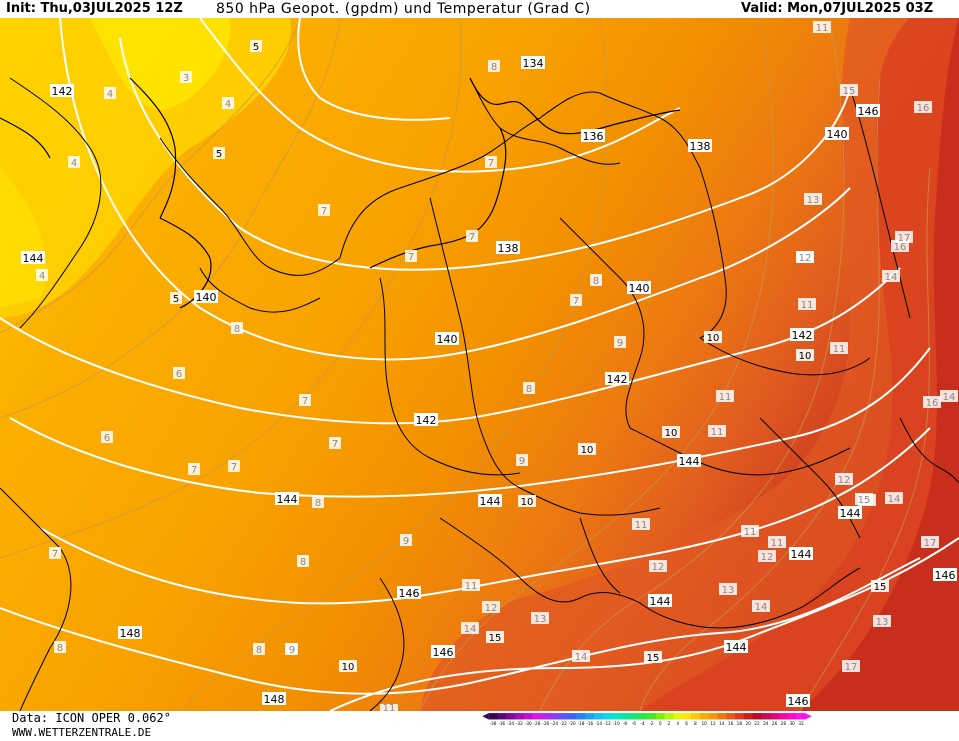 This screenshot has height=741, width=959. What do you see at coordinates (686, 724) in the screenshot?
I see `colorbar-tick-label: 6` at bounding box center [686, 724].